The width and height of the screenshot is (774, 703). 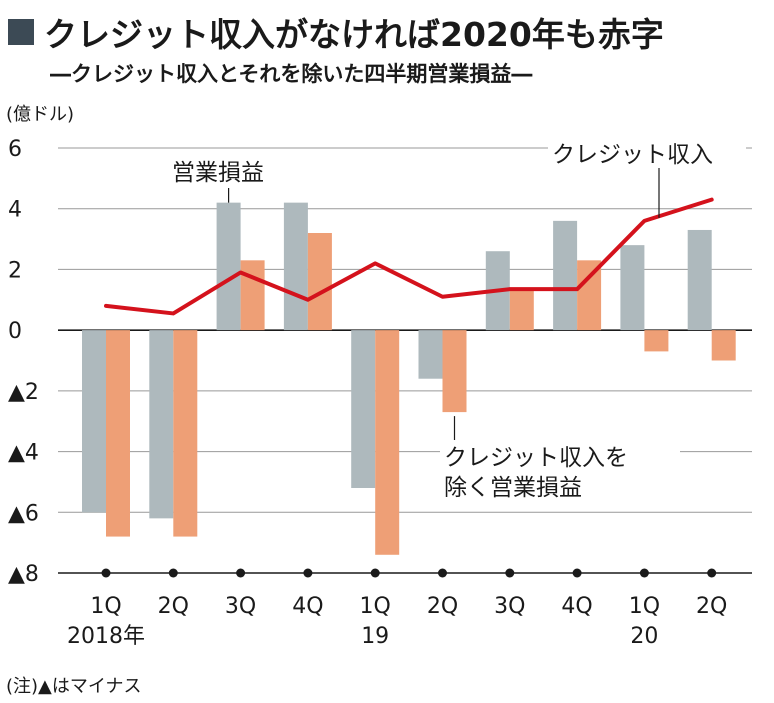 What do you see at coordinates (15, 331) in the screenshot?
I see `y-tick-label: 0` at bounding box center [15, 331].